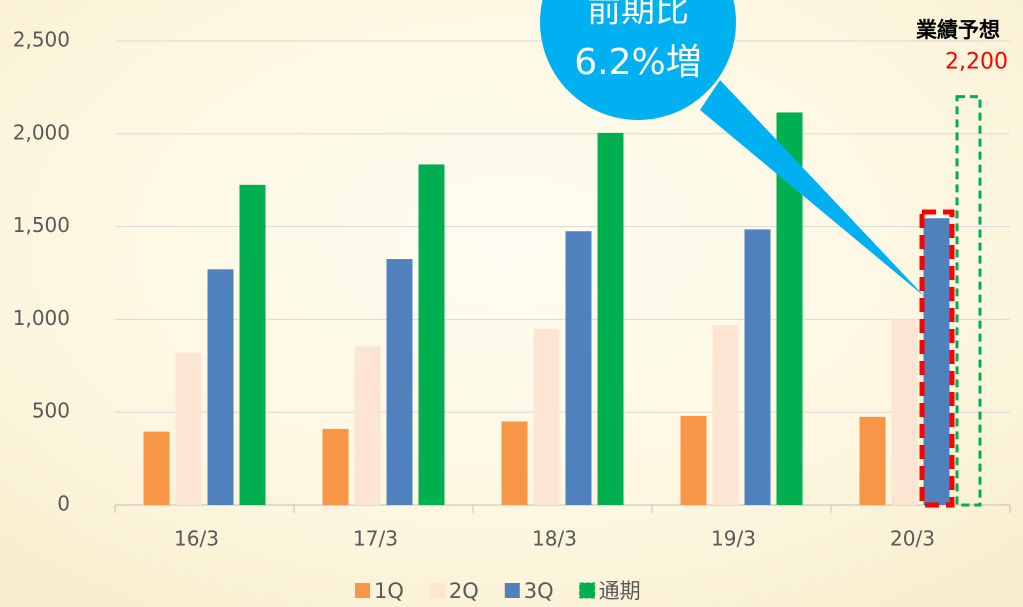 The width and height of the screenshot is (1023, 607). I want to click on x-tick-label: 20/3, so click(912, 539).